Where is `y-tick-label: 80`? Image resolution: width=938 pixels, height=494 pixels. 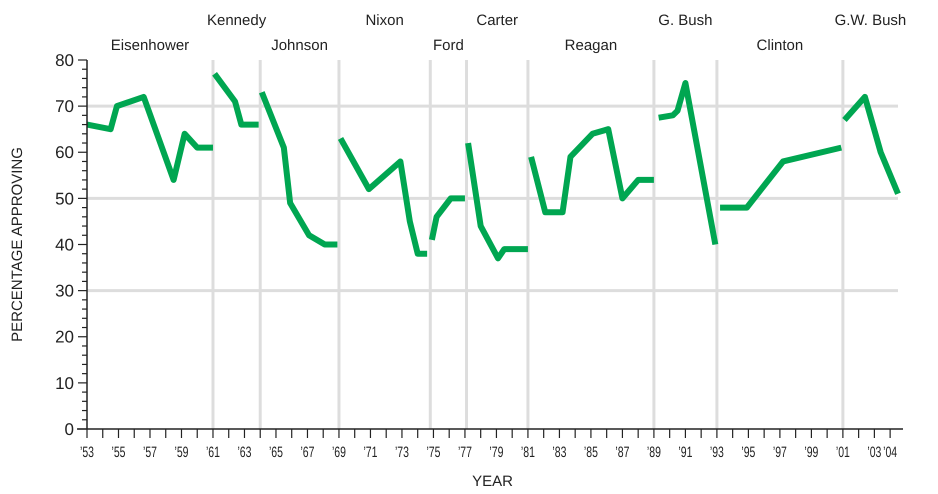
y-tick-label: 80 is located at coordinates (64, 60).